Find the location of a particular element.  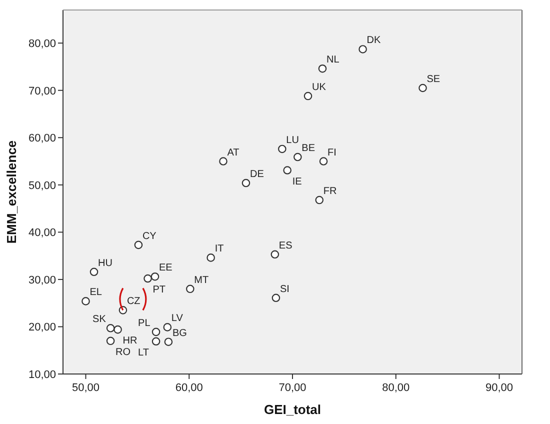

series-label: SK is located at coordinates (99, 320).